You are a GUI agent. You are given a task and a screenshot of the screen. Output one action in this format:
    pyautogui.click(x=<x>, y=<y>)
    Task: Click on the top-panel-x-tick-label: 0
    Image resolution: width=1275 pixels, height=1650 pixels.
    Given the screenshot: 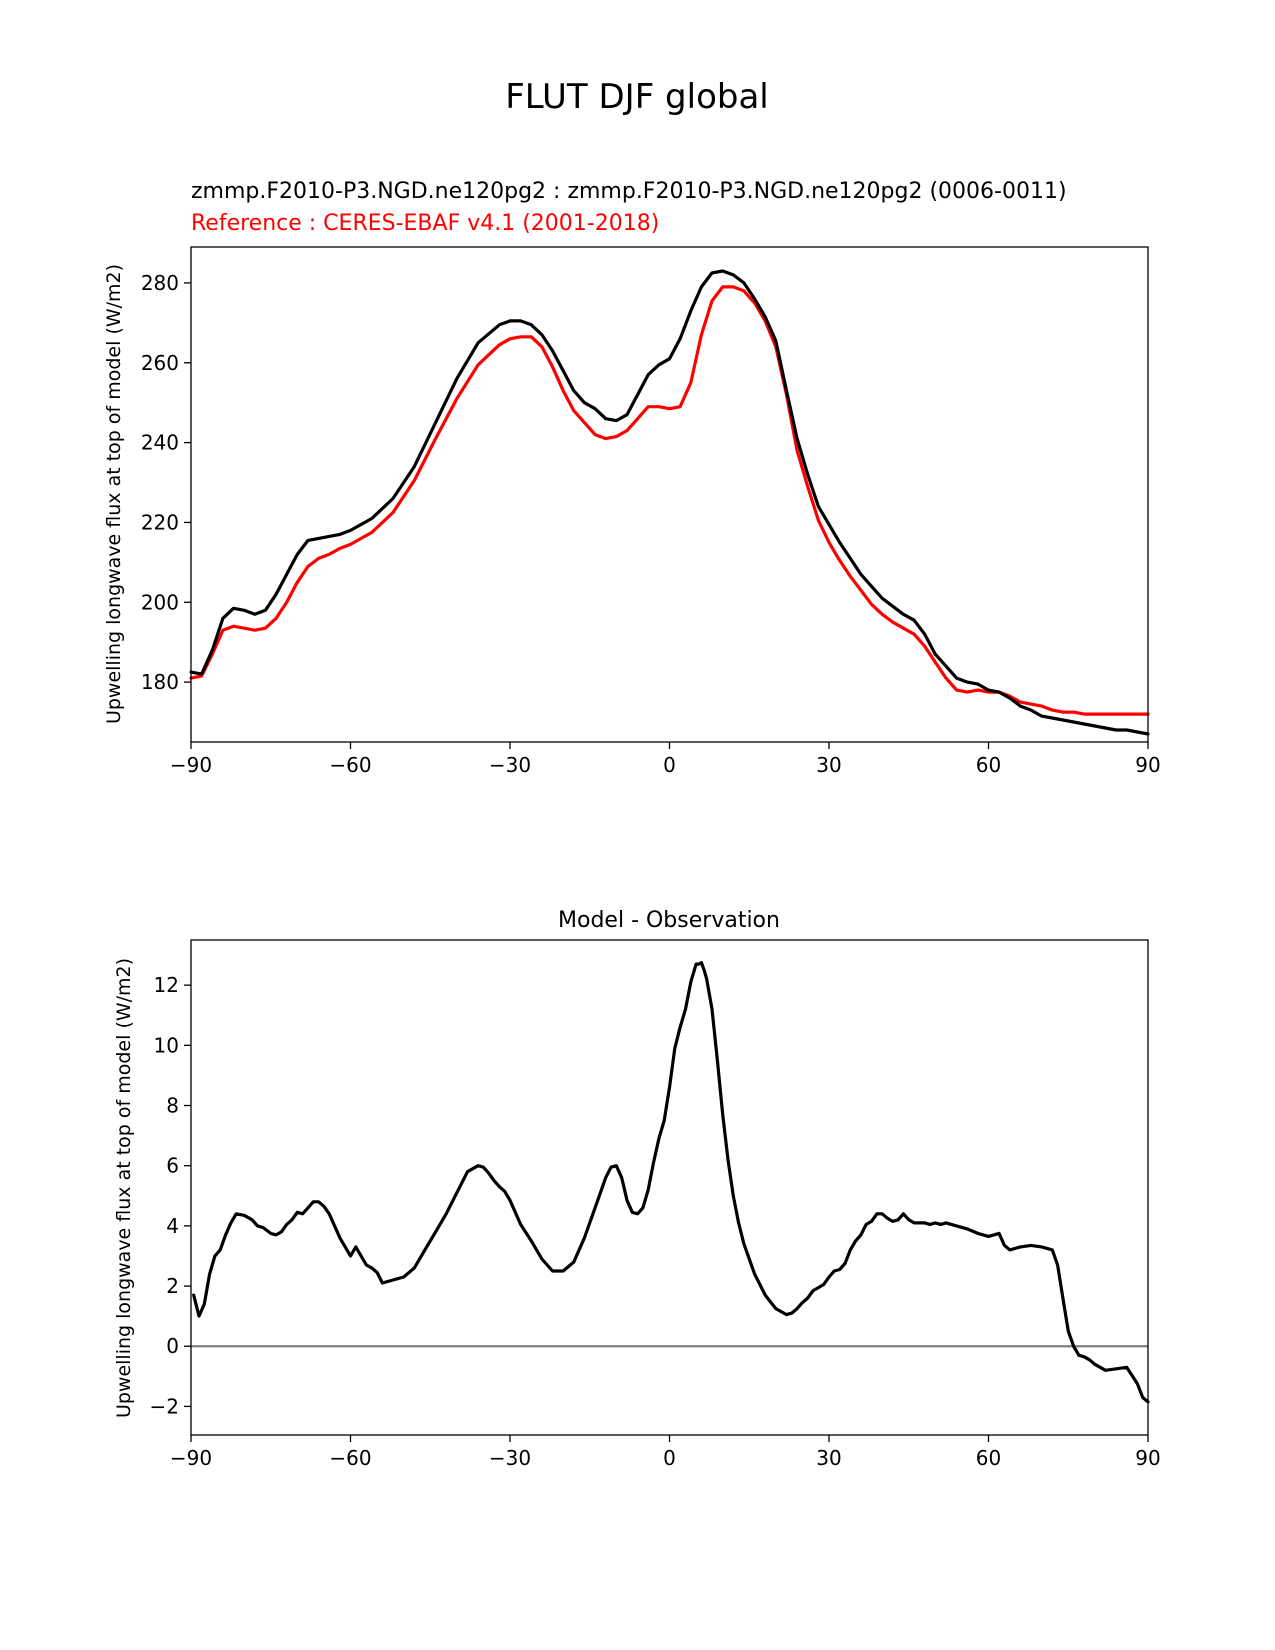 What is the action you would take?
    pyautogui.click(x=669, y=765)
    